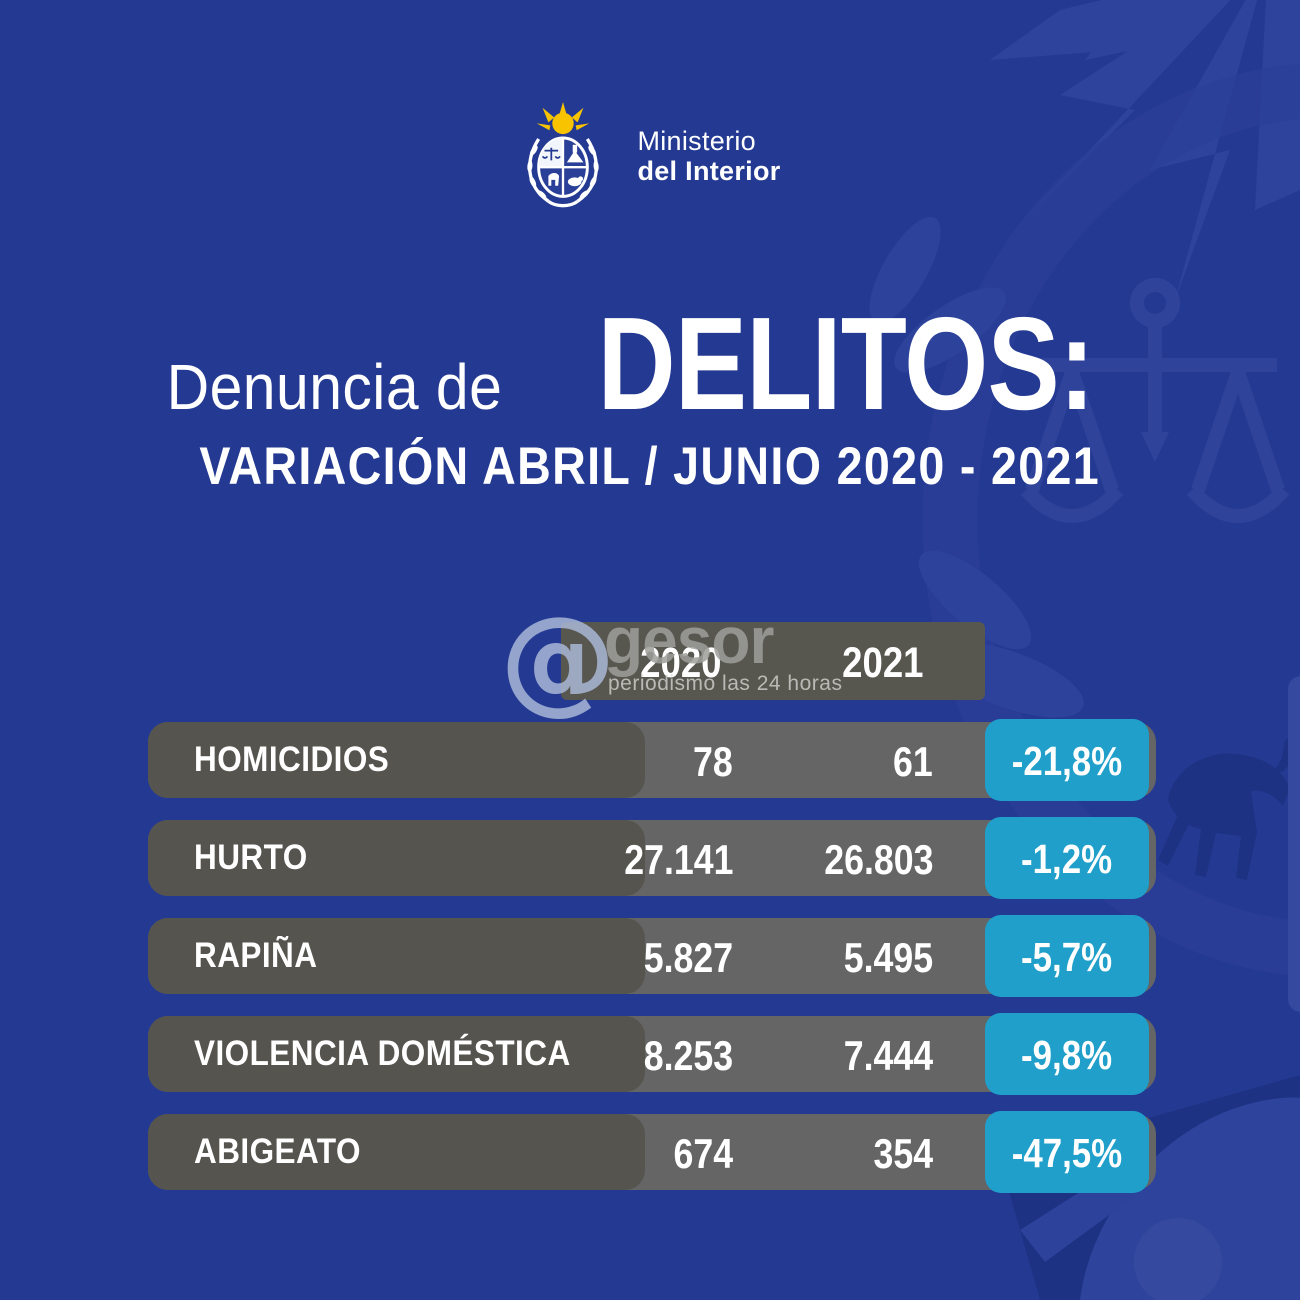  Describe the element at coordinates (1067, 1054) in the screenshot. I see `change-badge: -9,8%` at that location.